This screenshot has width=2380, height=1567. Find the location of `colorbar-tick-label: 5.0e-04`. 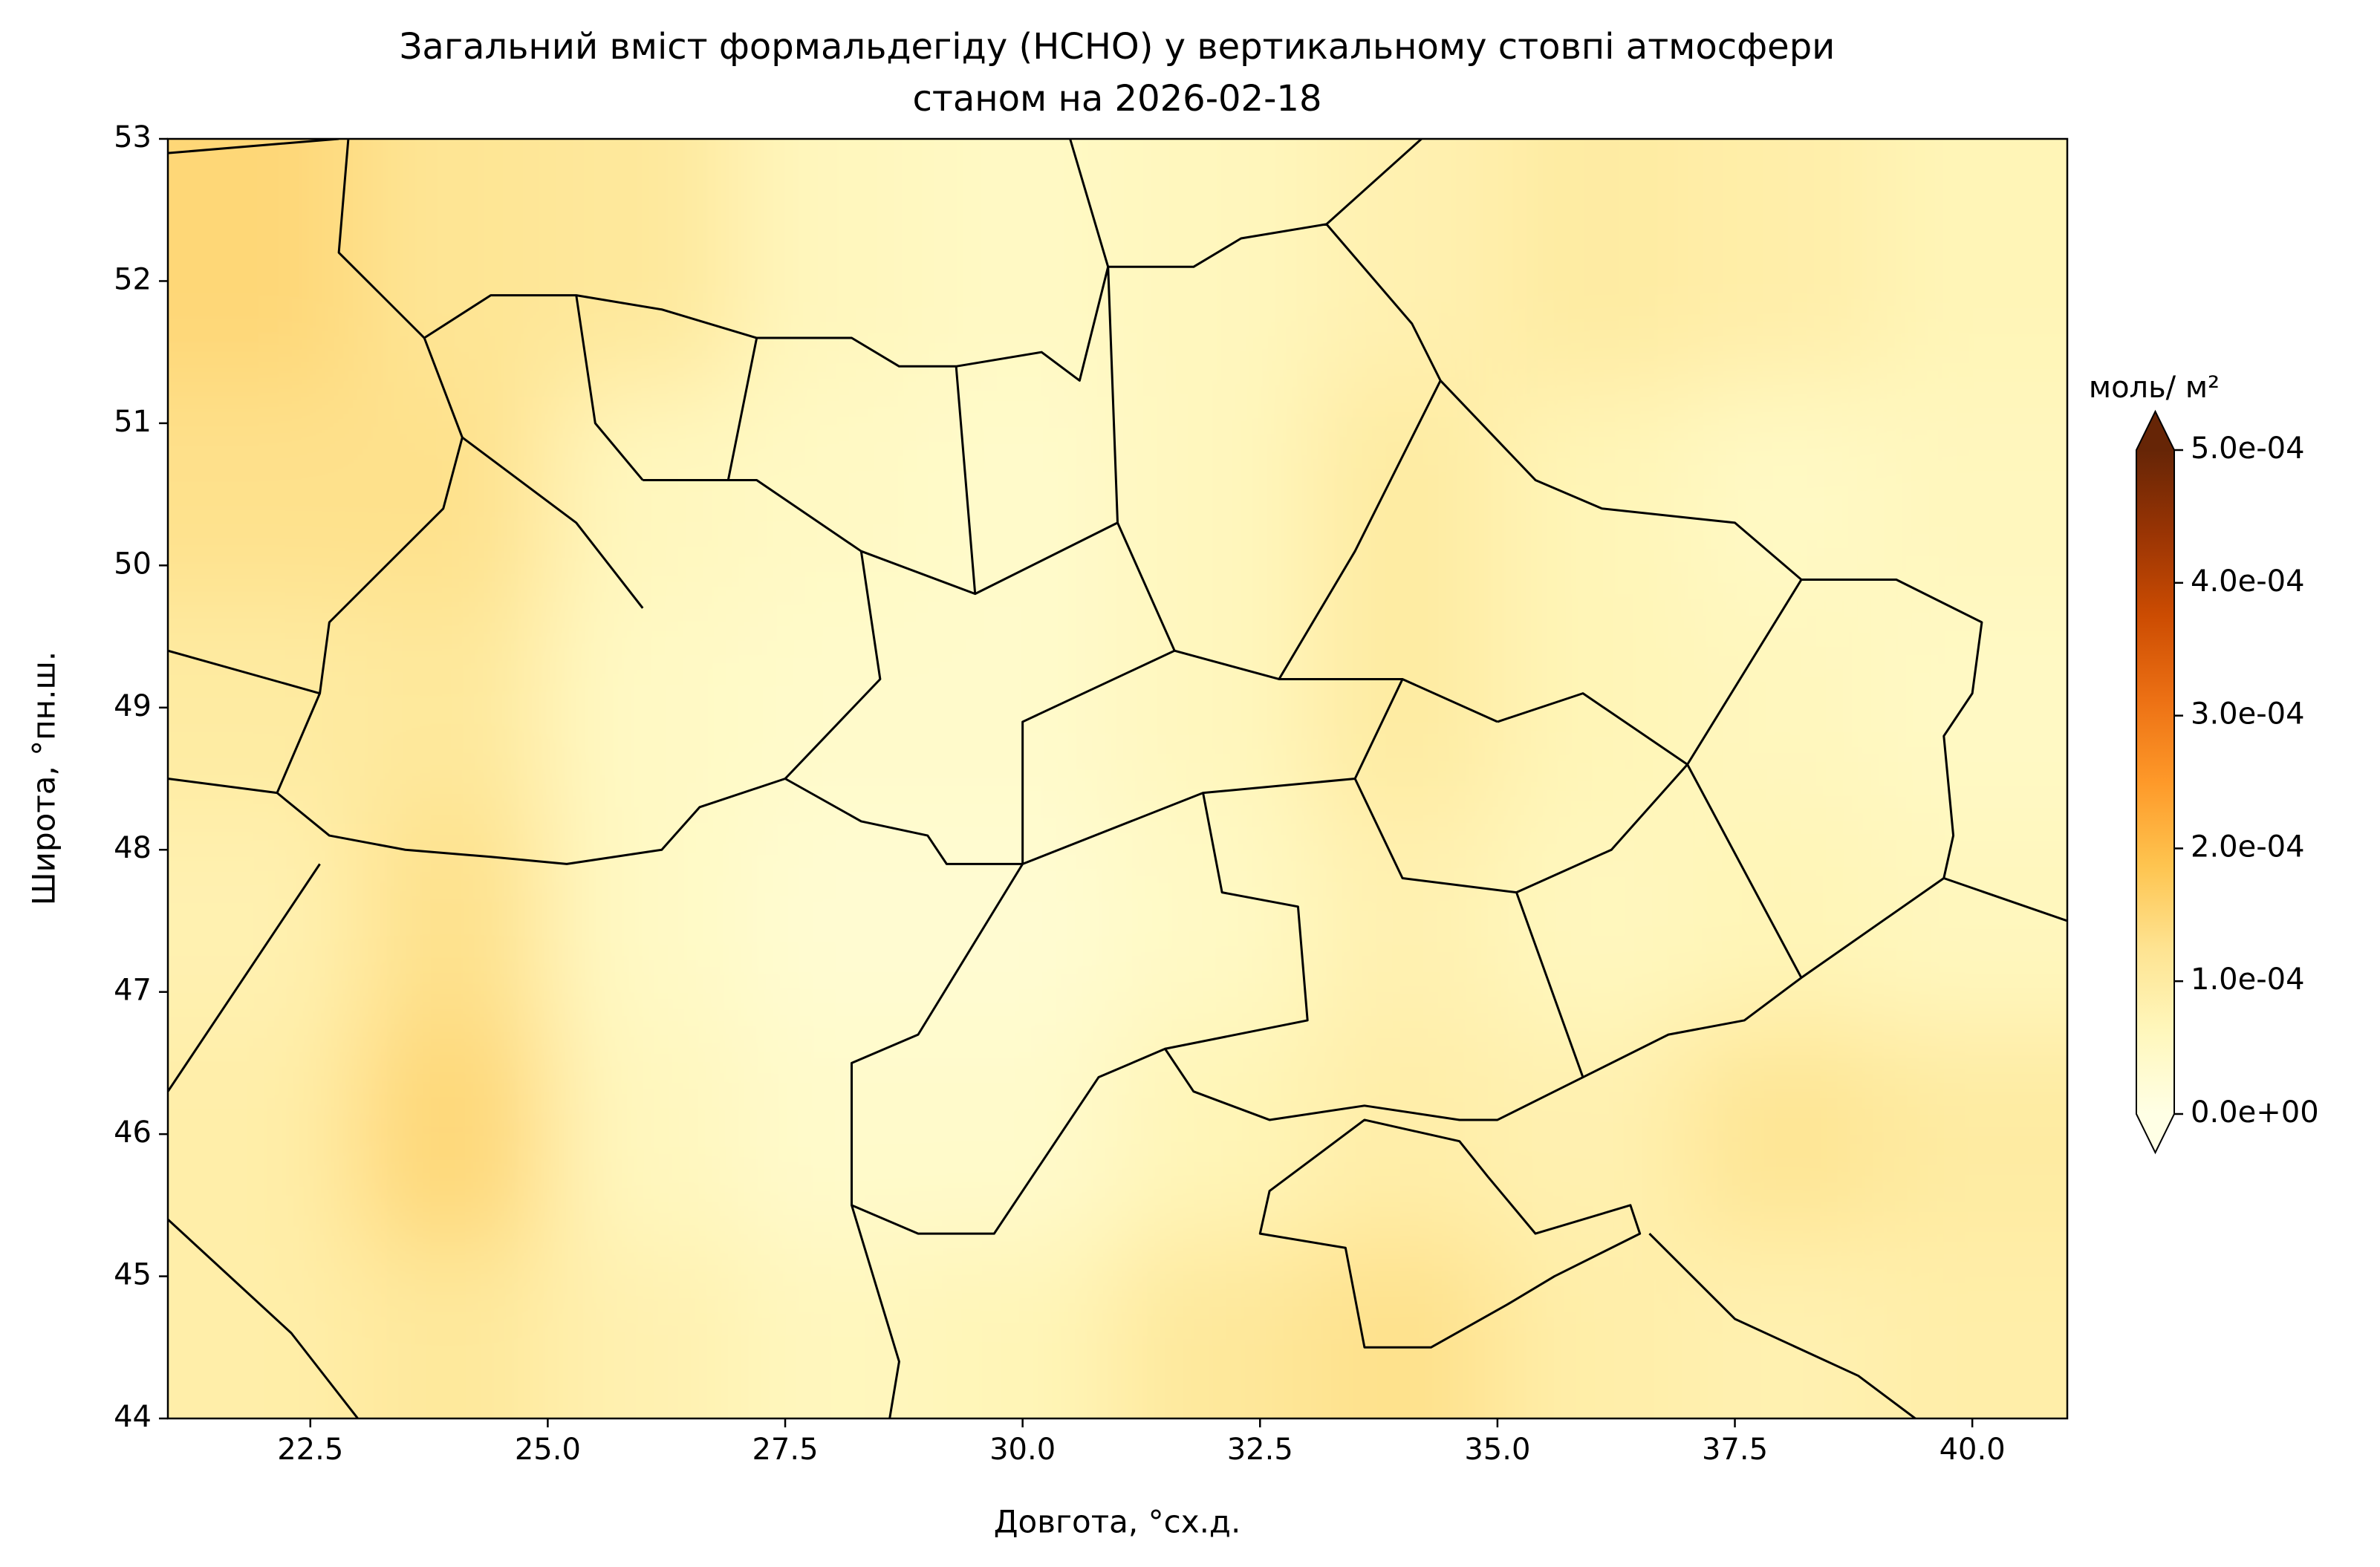

colorbar-tick-label: 5.0e-04 is located at coordinates (2248, 448).